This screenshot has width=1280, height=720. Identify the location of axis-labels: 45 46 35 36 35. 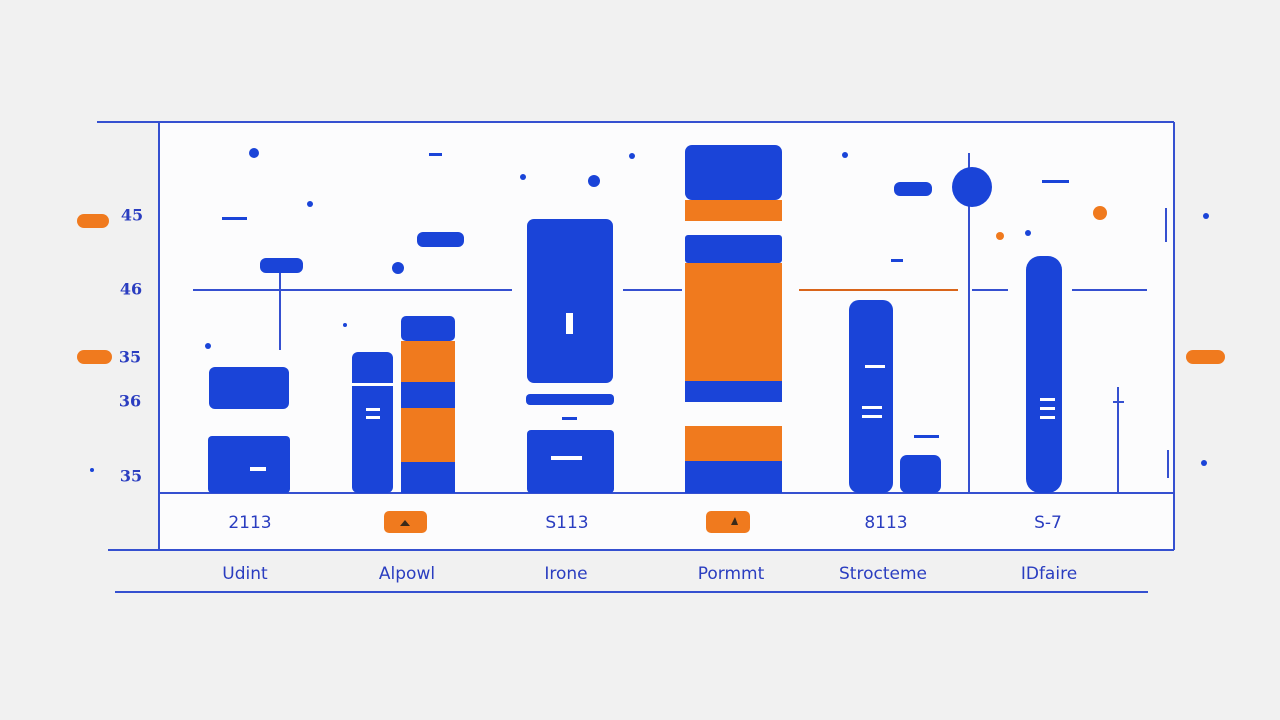
(131, 346).